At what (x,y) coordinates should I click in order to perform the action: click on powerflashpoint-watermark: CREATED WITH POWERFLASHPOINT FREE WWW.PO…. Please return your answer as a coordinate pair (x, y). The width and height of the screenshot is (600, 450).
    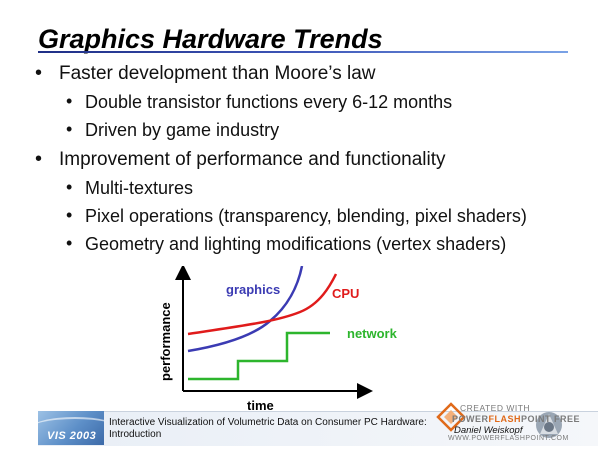
    Looking at the image, I should click on (515, 424).